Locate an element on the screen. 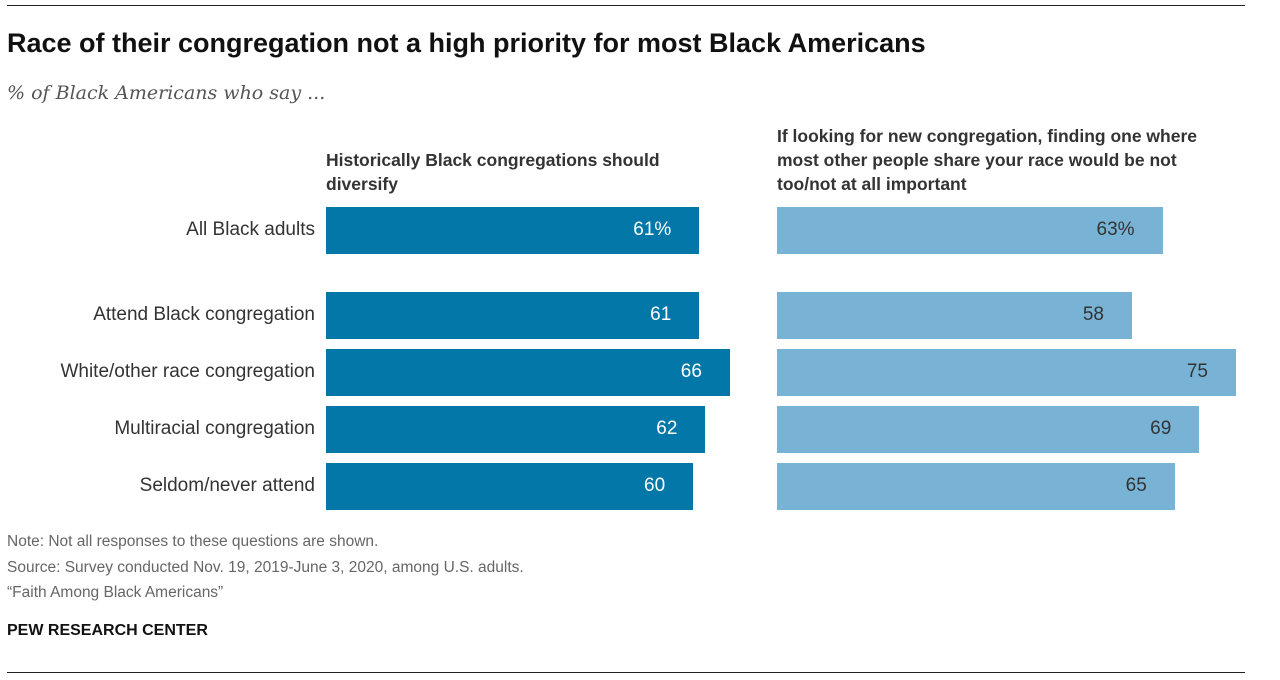 The width and height of the screenshot is (1280, 680). data-label: 69 is located at coordinates (1161, 428).